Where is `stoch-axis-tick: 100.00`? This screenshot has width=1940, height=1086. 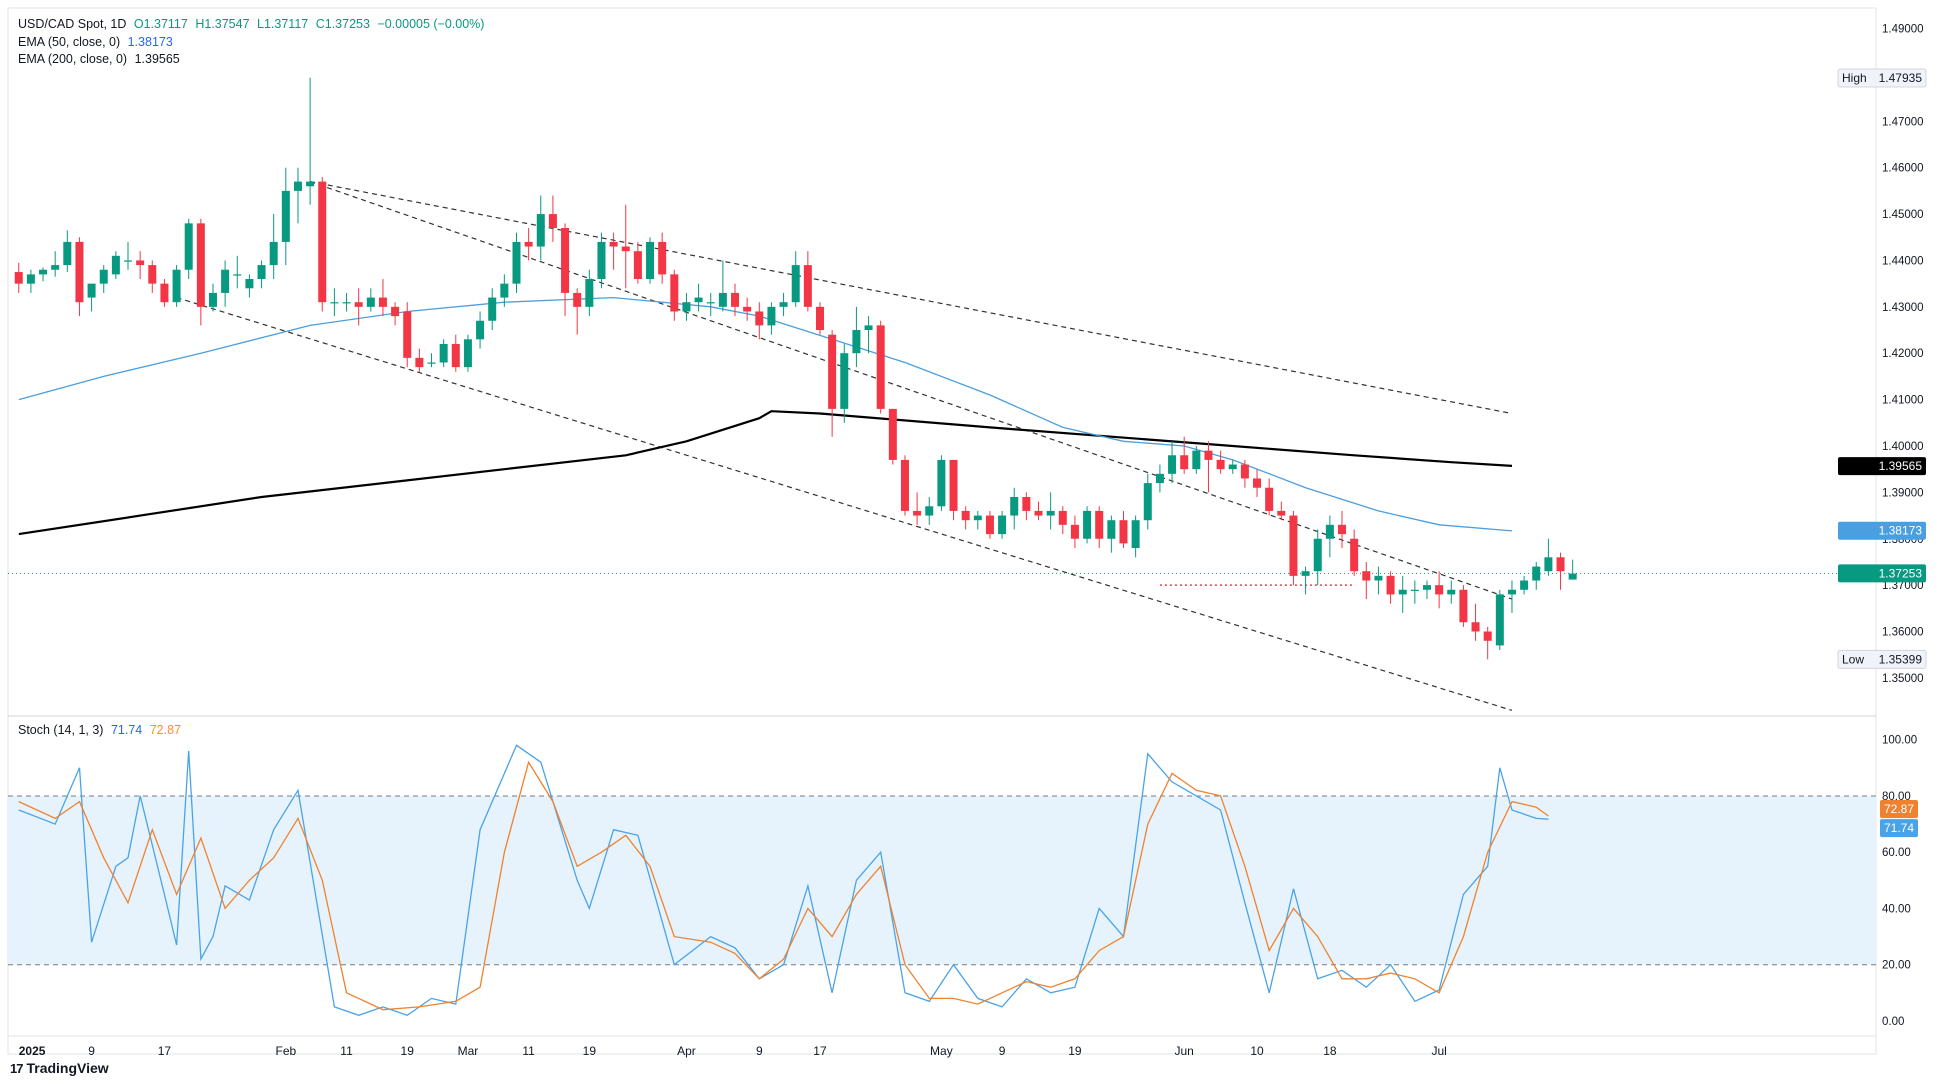 stoch-axis-tick: 100.00 is located at coordinates (1899, 741).